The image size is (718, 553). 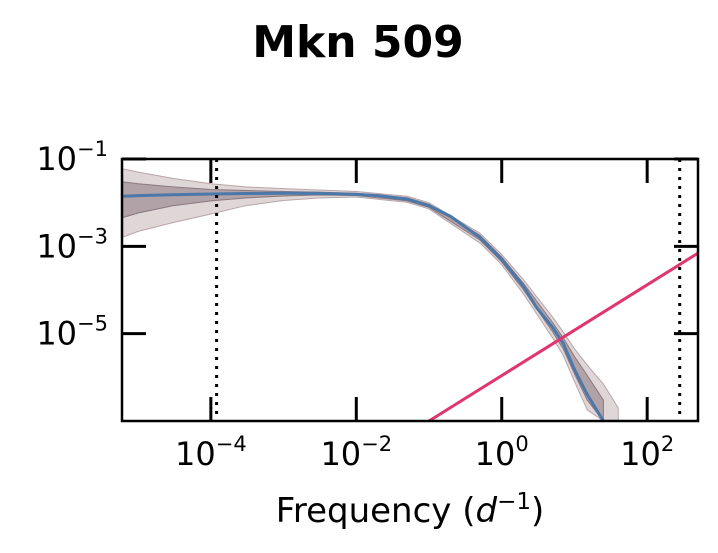 I want to click on chart-title: Mkn 509, so click(x=358, y=42).